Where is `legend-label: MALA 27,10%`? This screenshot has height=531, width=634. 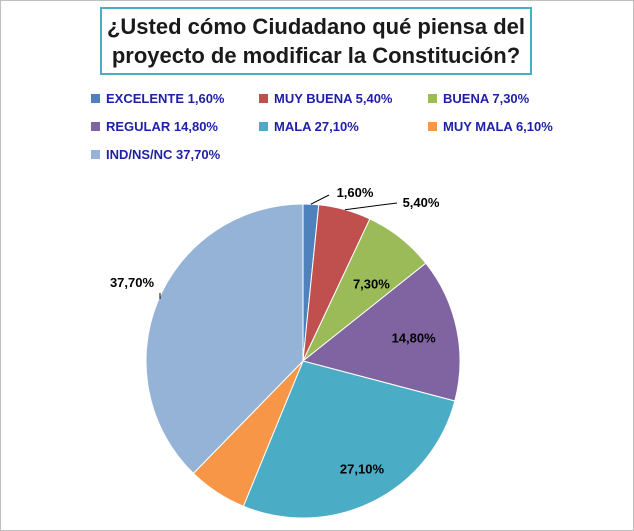 legend-label: MALA 27,10% is located at coordinates (316, 126).